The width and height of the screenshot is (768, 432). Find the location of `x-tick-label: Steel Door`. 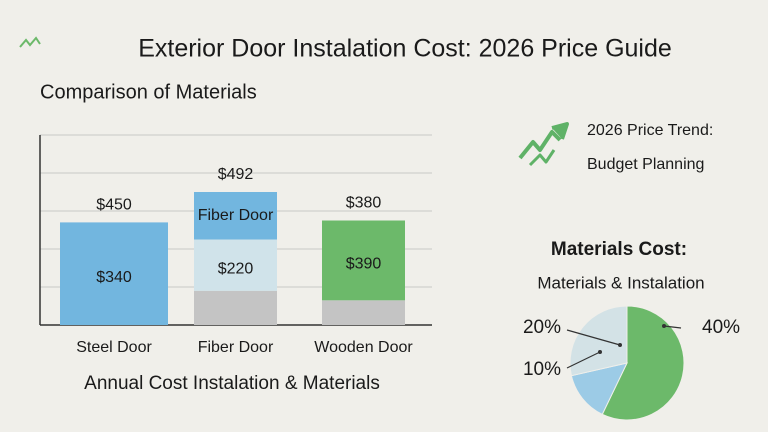

x-tick-label: Steel Door is located at coordinates (114, 347).